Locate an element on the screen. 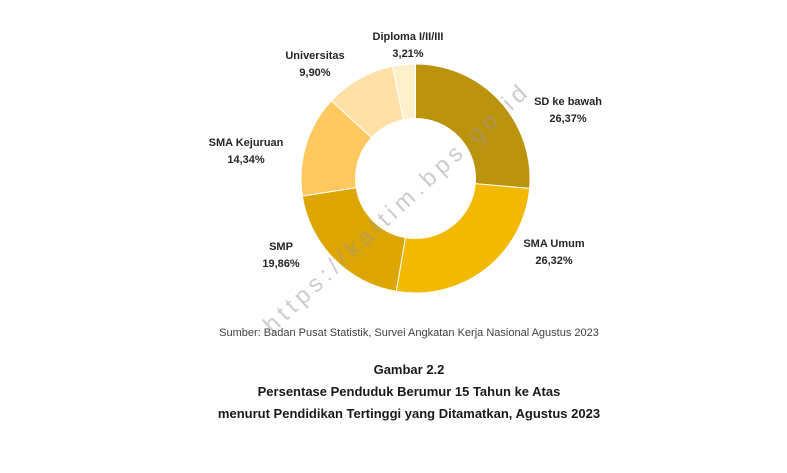 The image size is (787, 473). slice-label-sma-kejuruan: SMA Kejuruan 14,34% is located at coordinates (246, 151).